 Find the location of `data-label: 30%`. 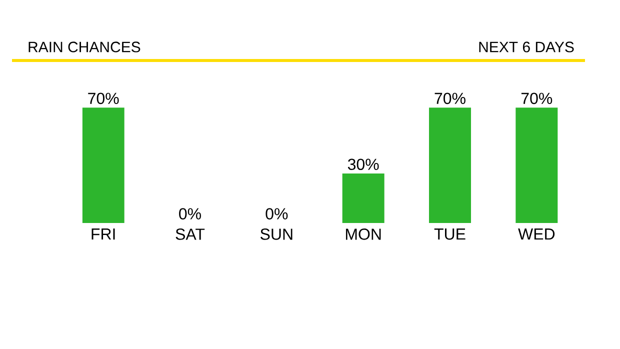

data-label: 30% is located at coordinates (363, 164).